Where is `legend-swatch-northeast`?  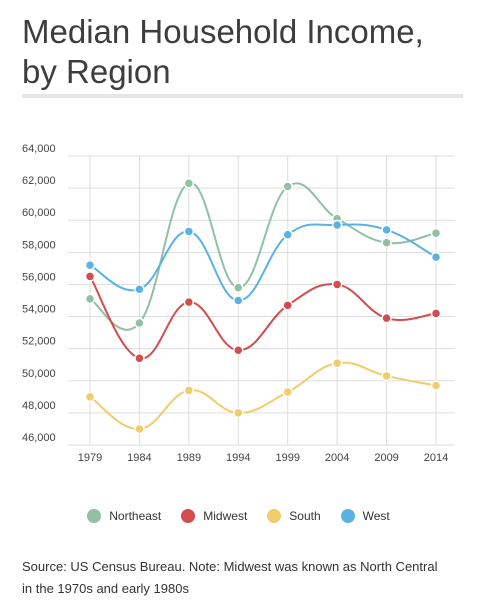
legend-swatch-northeast is located at coordinates (94, 516).